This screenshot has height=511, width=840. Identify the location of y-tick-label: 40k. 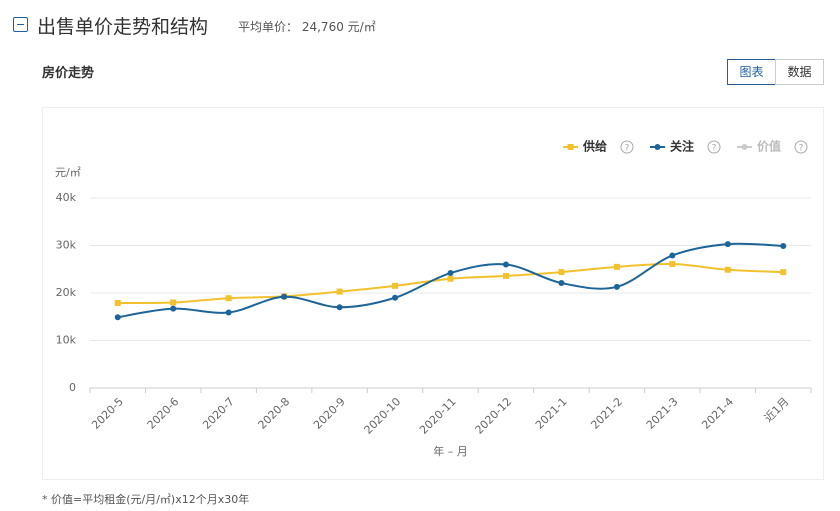
(66, 197).